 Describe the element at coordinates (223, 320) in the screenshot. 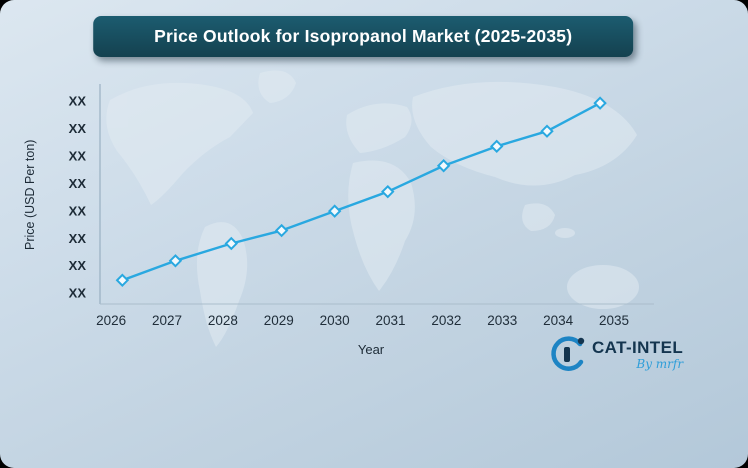

I see `x-tick-label: 2028` at that location.